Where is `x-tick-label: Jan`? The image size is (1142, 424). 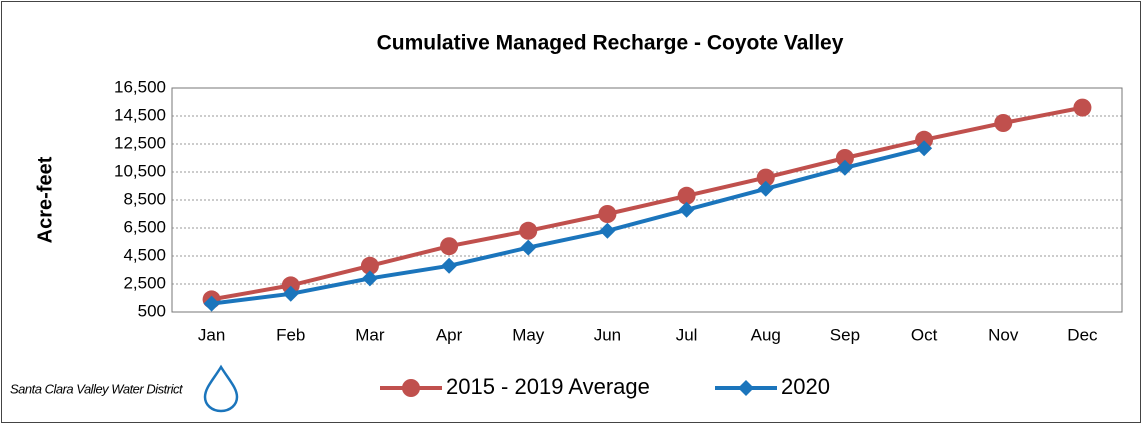
x-tick-label: Jan is located at coordinates (211, 334).